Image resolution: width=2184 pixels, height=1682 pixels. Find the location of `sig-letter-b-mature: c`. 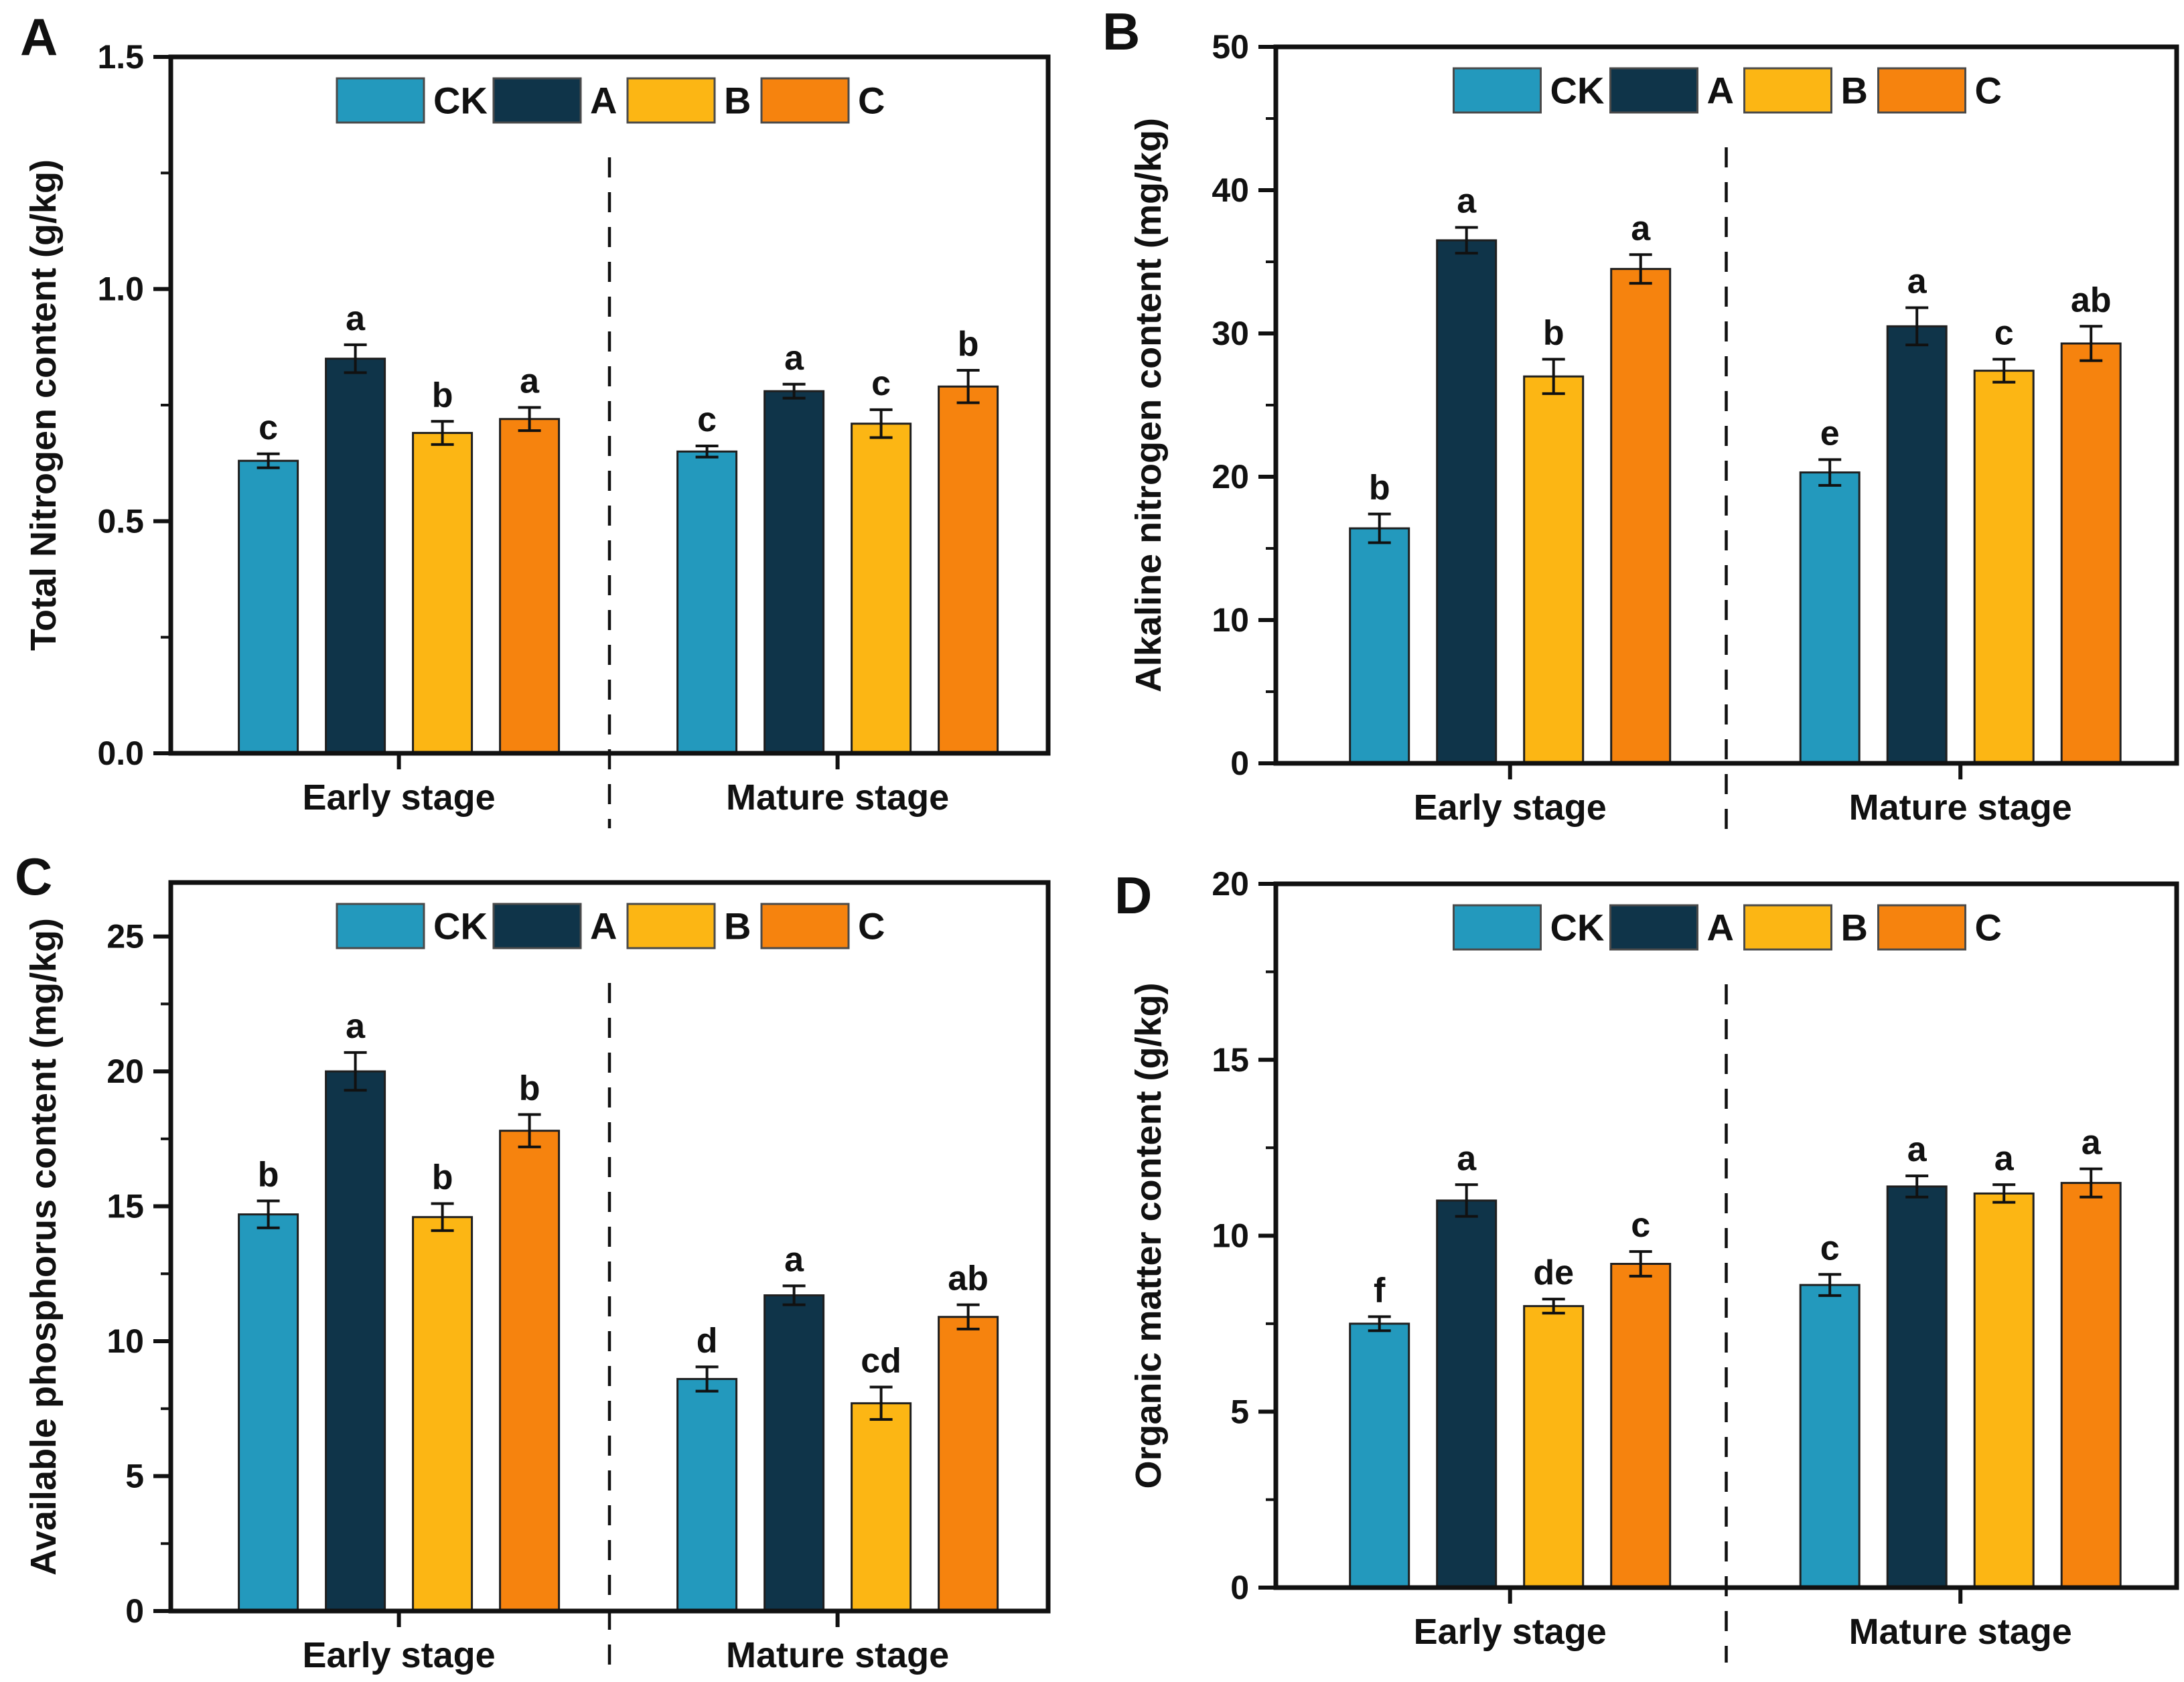

sig-letter-b-mature: c is located at coordinates (881, 383).